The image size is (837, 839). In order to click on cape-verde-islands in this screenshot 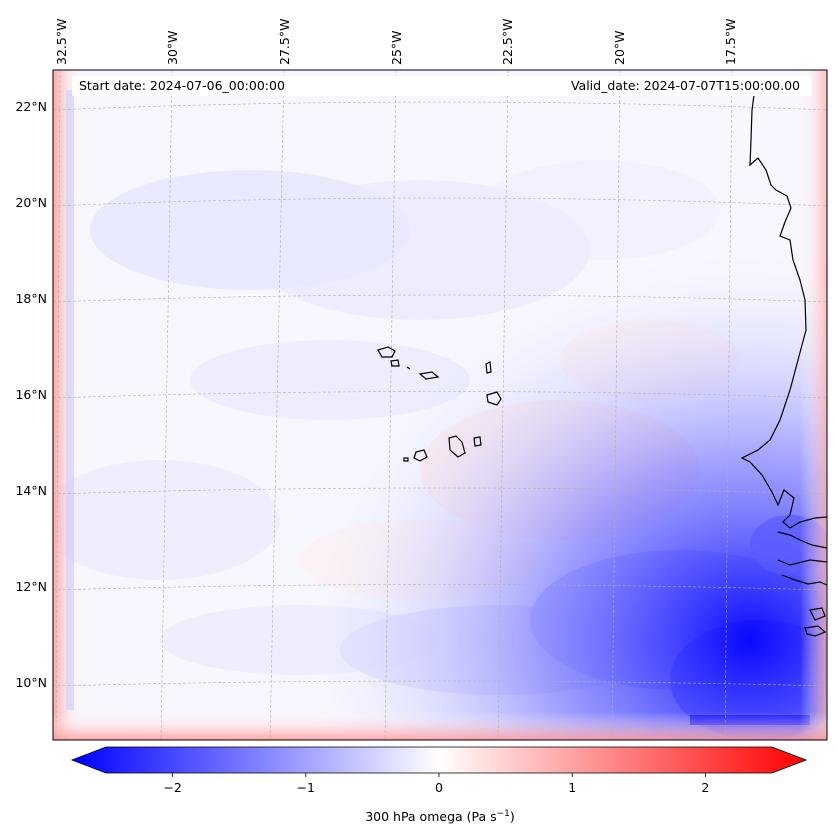, I will do `click(439, 404)`.